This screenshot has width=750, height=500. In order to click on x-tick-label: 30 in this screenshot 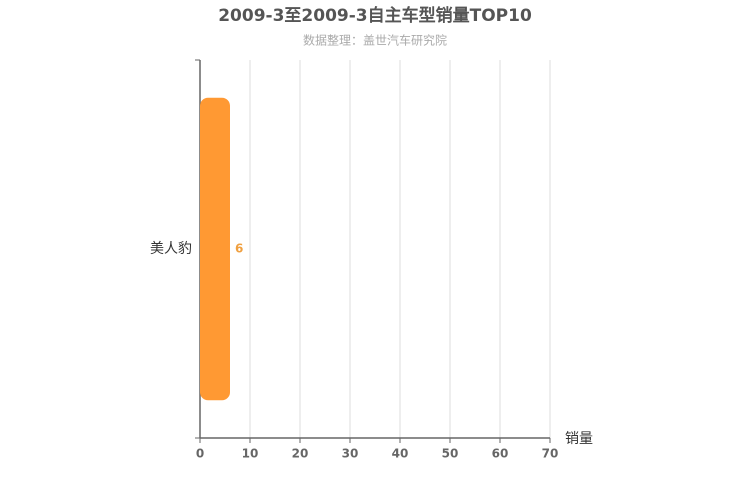, I will do `click(350, 454)`.